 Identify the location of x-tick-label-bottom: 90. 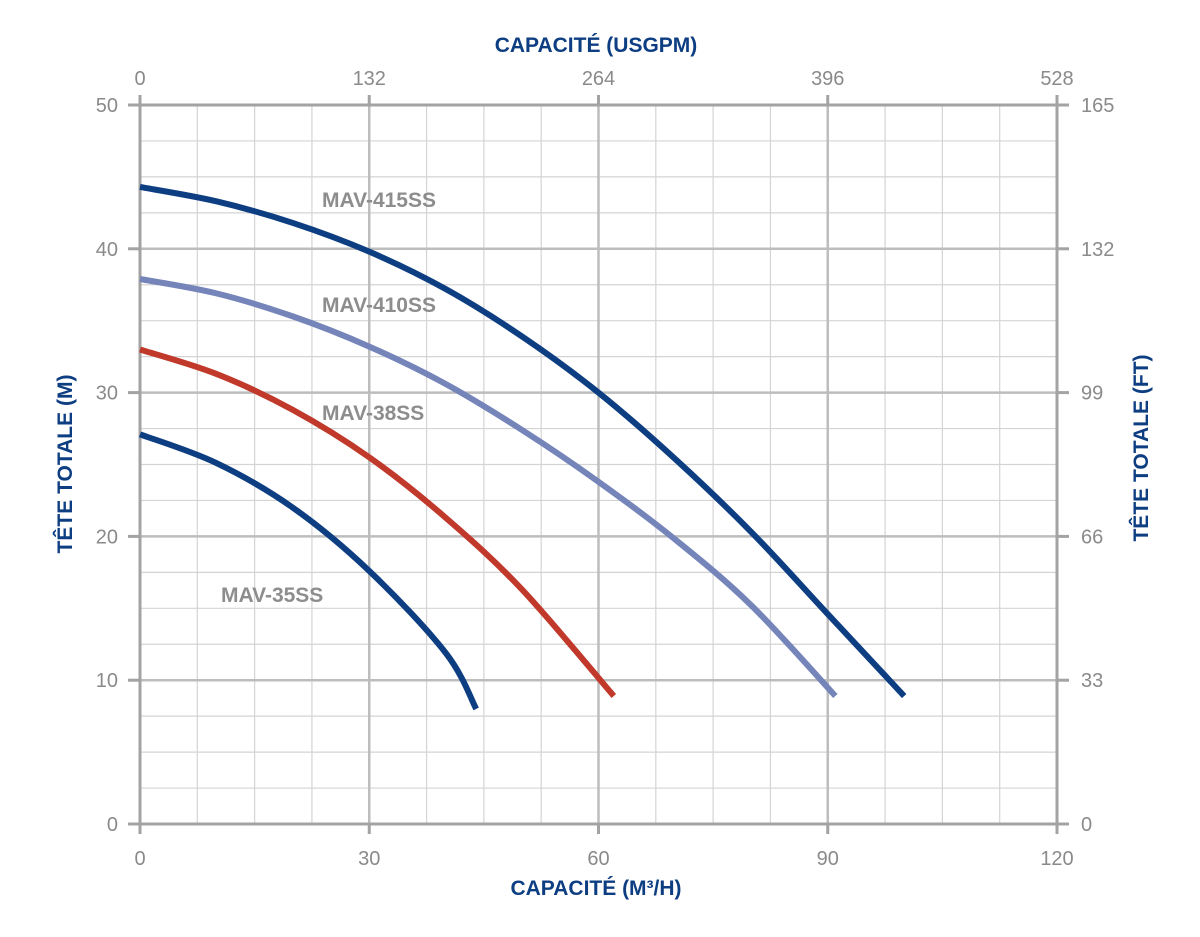
(828, 859).